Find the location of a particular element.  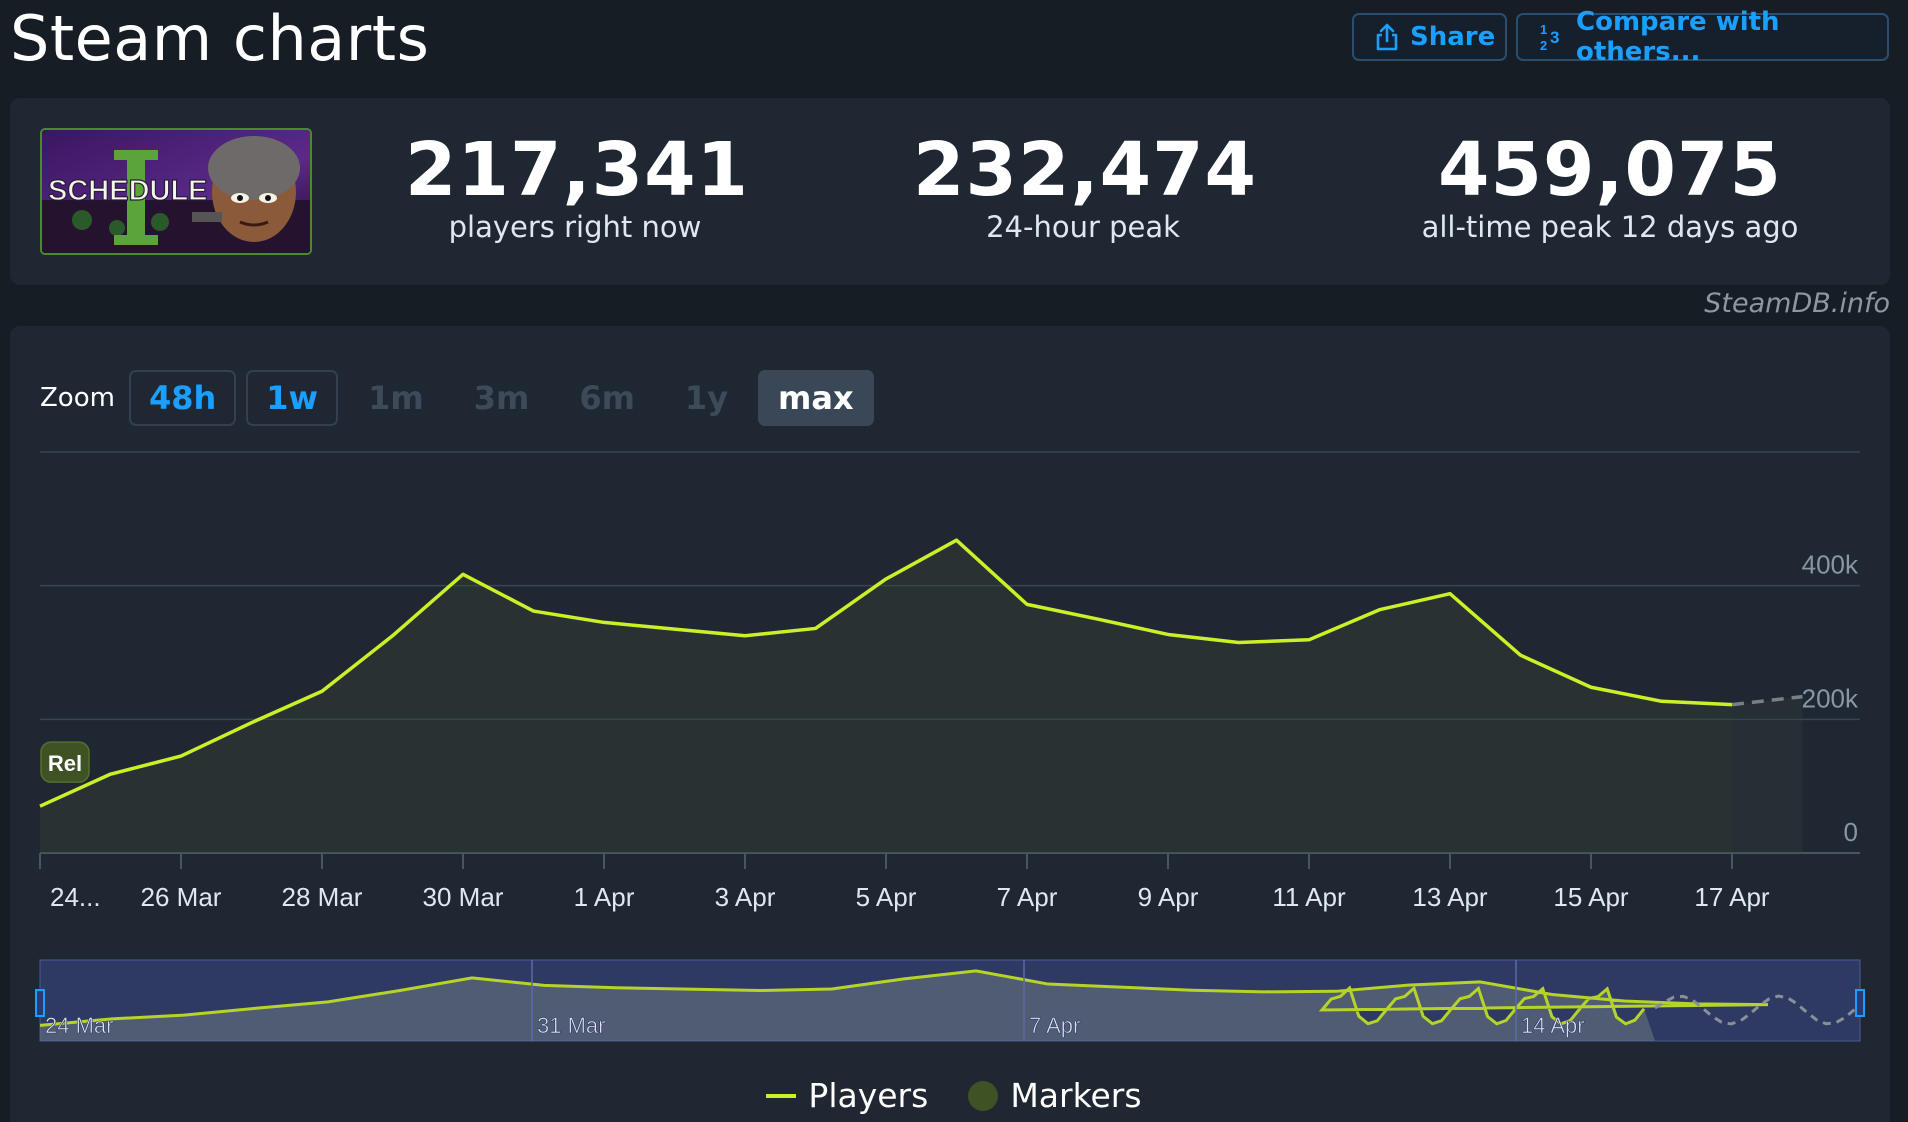

zoom-48h-button: 48h is located at coordinates (182, 398).